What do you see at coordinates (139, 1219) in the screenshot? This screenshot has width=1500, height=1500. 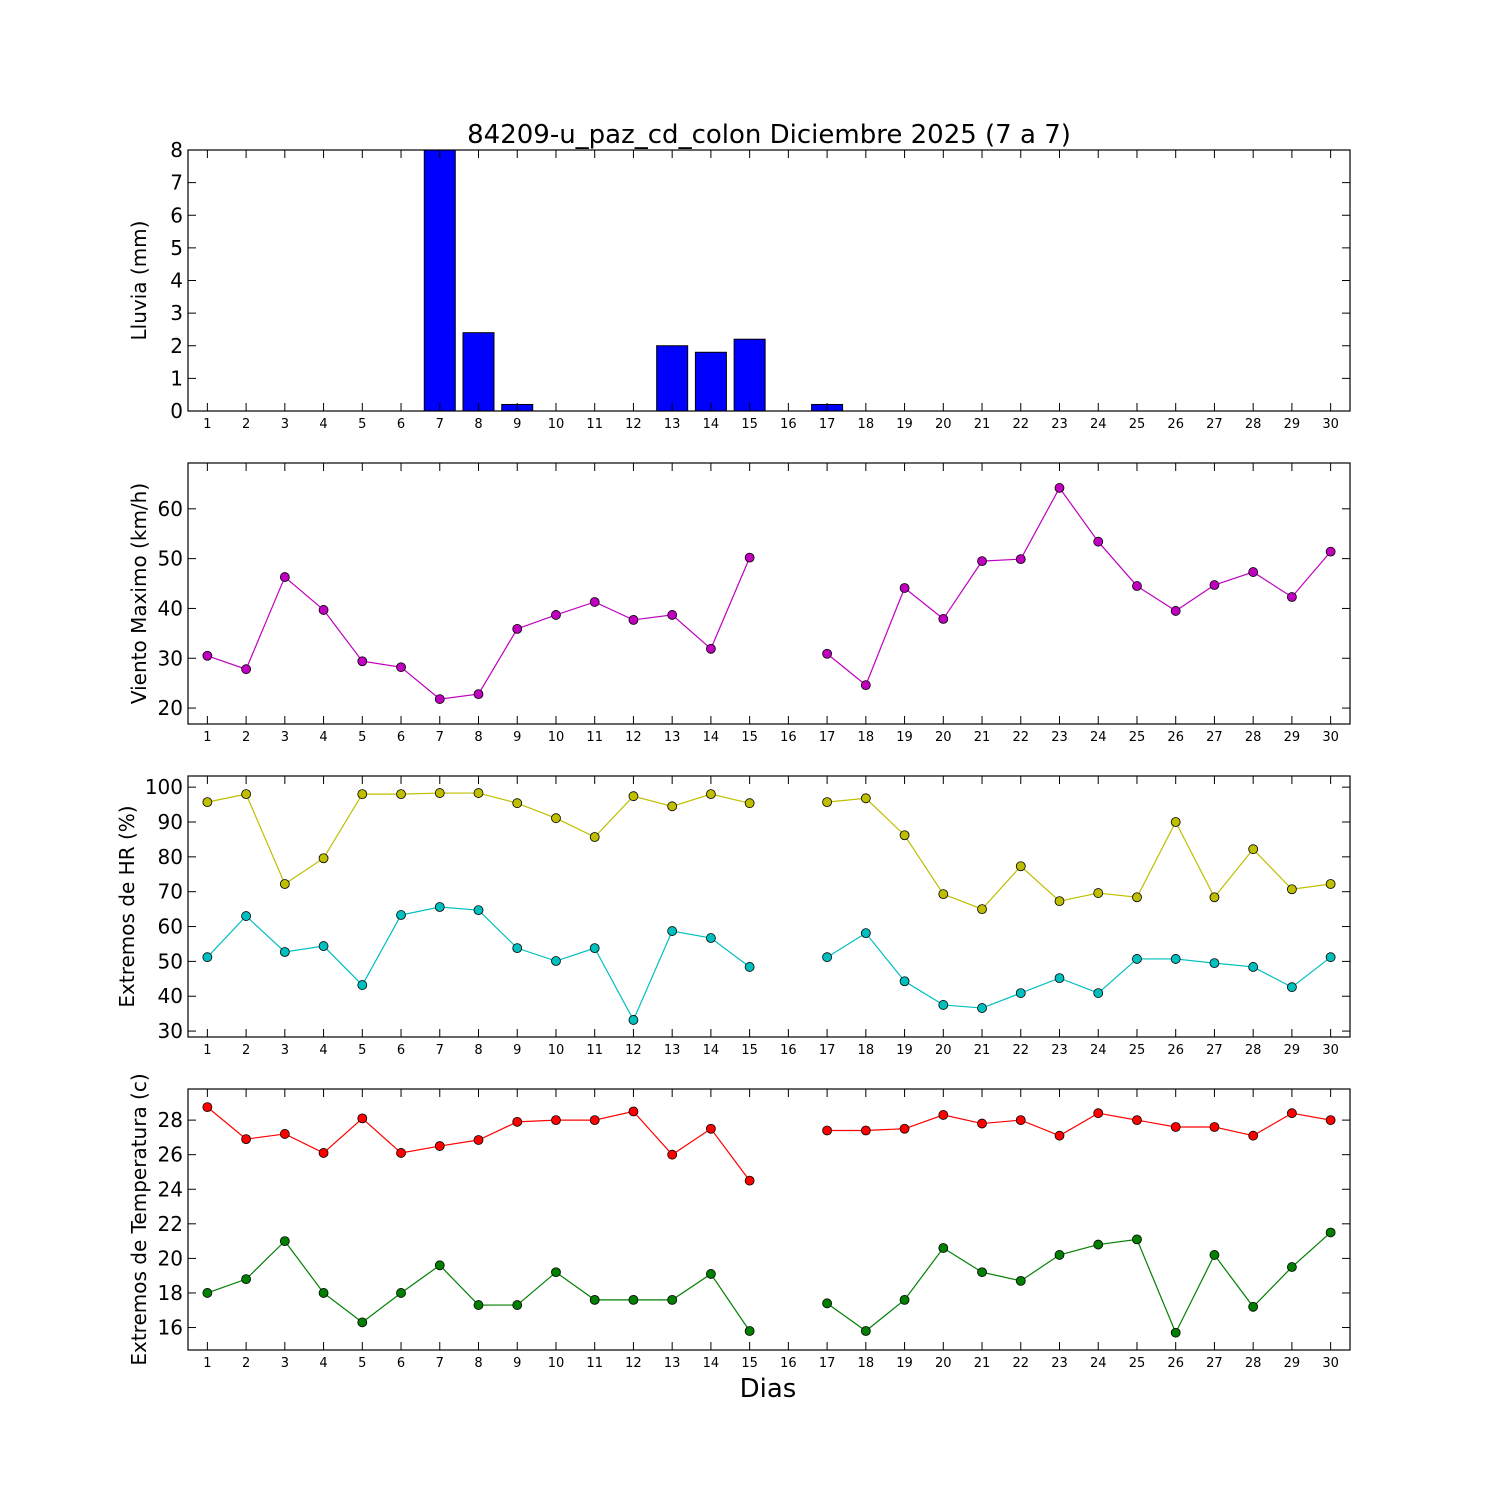 I see `y-axis-label: Extremos de Temperatura (c)` at bounding box center [139, 1219].